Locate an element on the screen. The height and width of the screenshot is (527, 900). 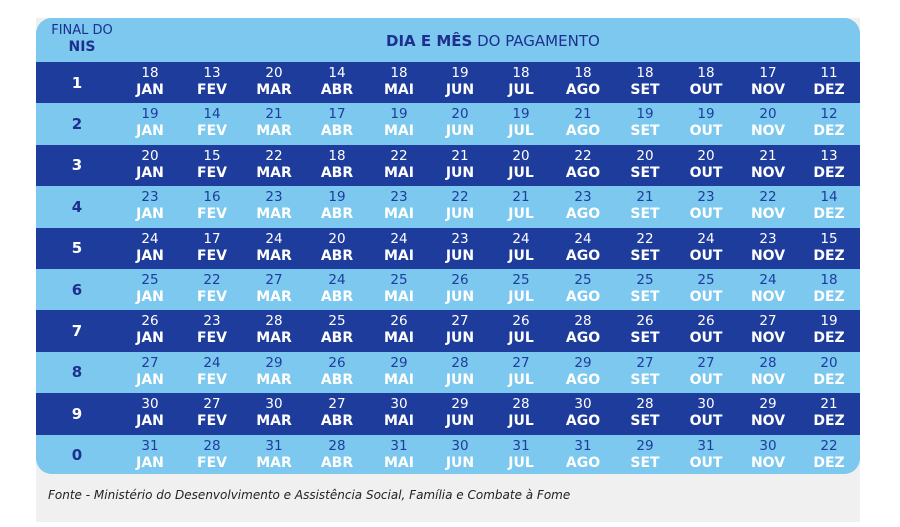
payment-date-cell: 30 AGO is located at coordinates (583, 413).